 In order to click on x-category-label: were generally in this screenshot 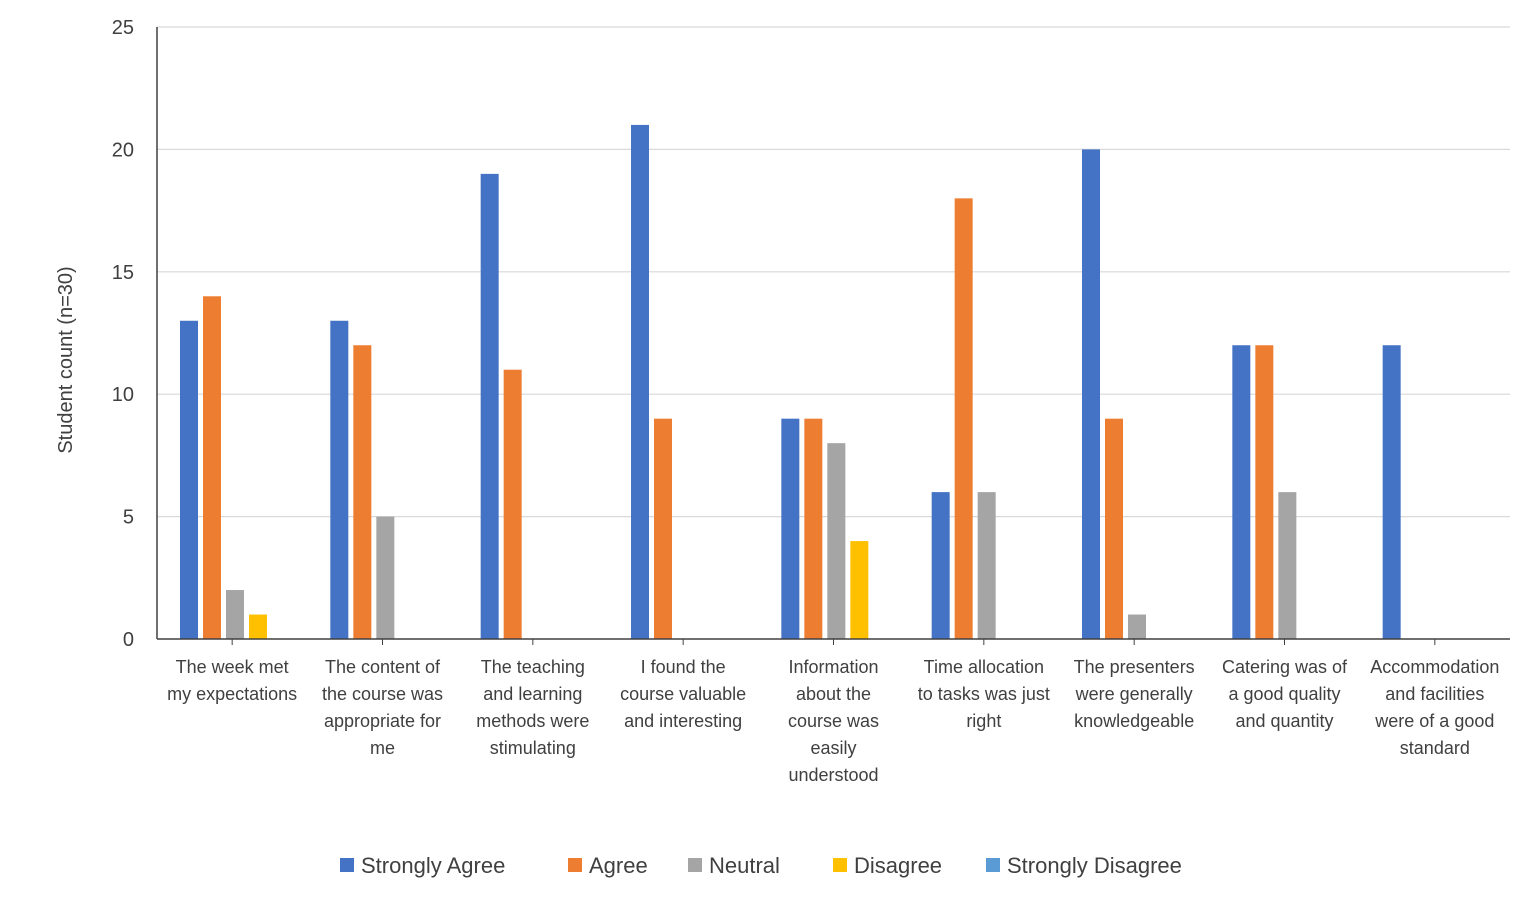, I will do `click(1134, 694)`.